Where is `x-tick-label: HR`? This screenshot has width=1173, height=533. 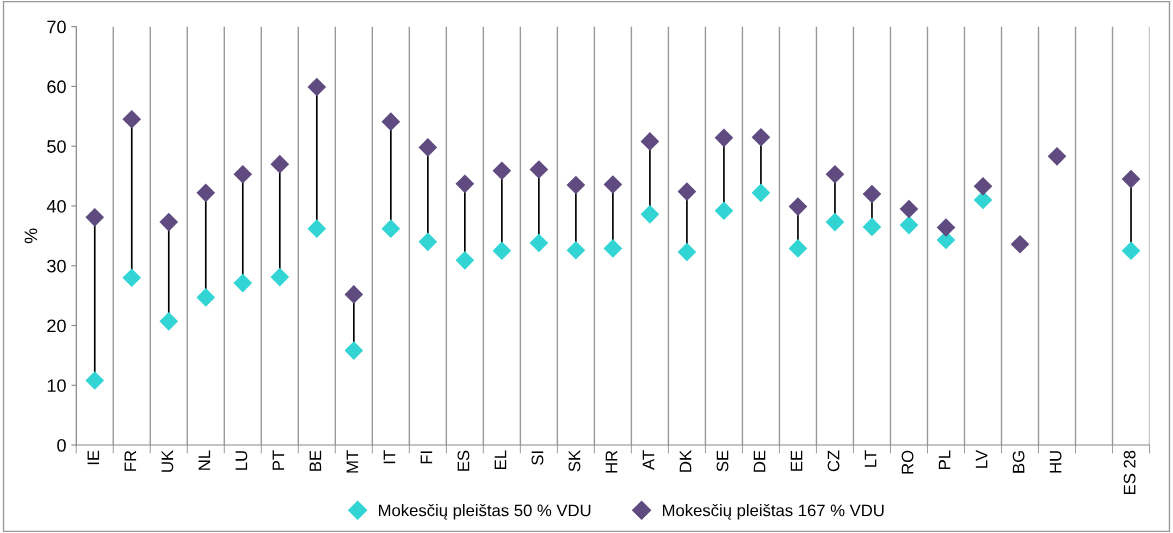
x-tick-label: HR is located at coordinates (611, 461).